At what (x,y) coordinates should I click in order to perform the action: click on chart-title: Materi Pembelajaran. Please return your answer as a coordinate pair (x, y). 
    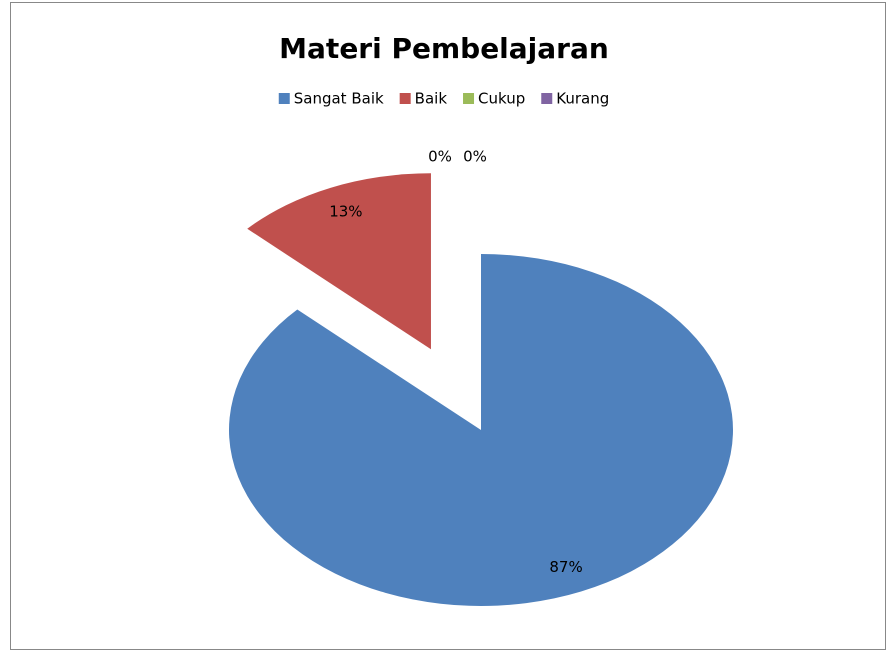
    Looking at the image, I should click on (444, 48).